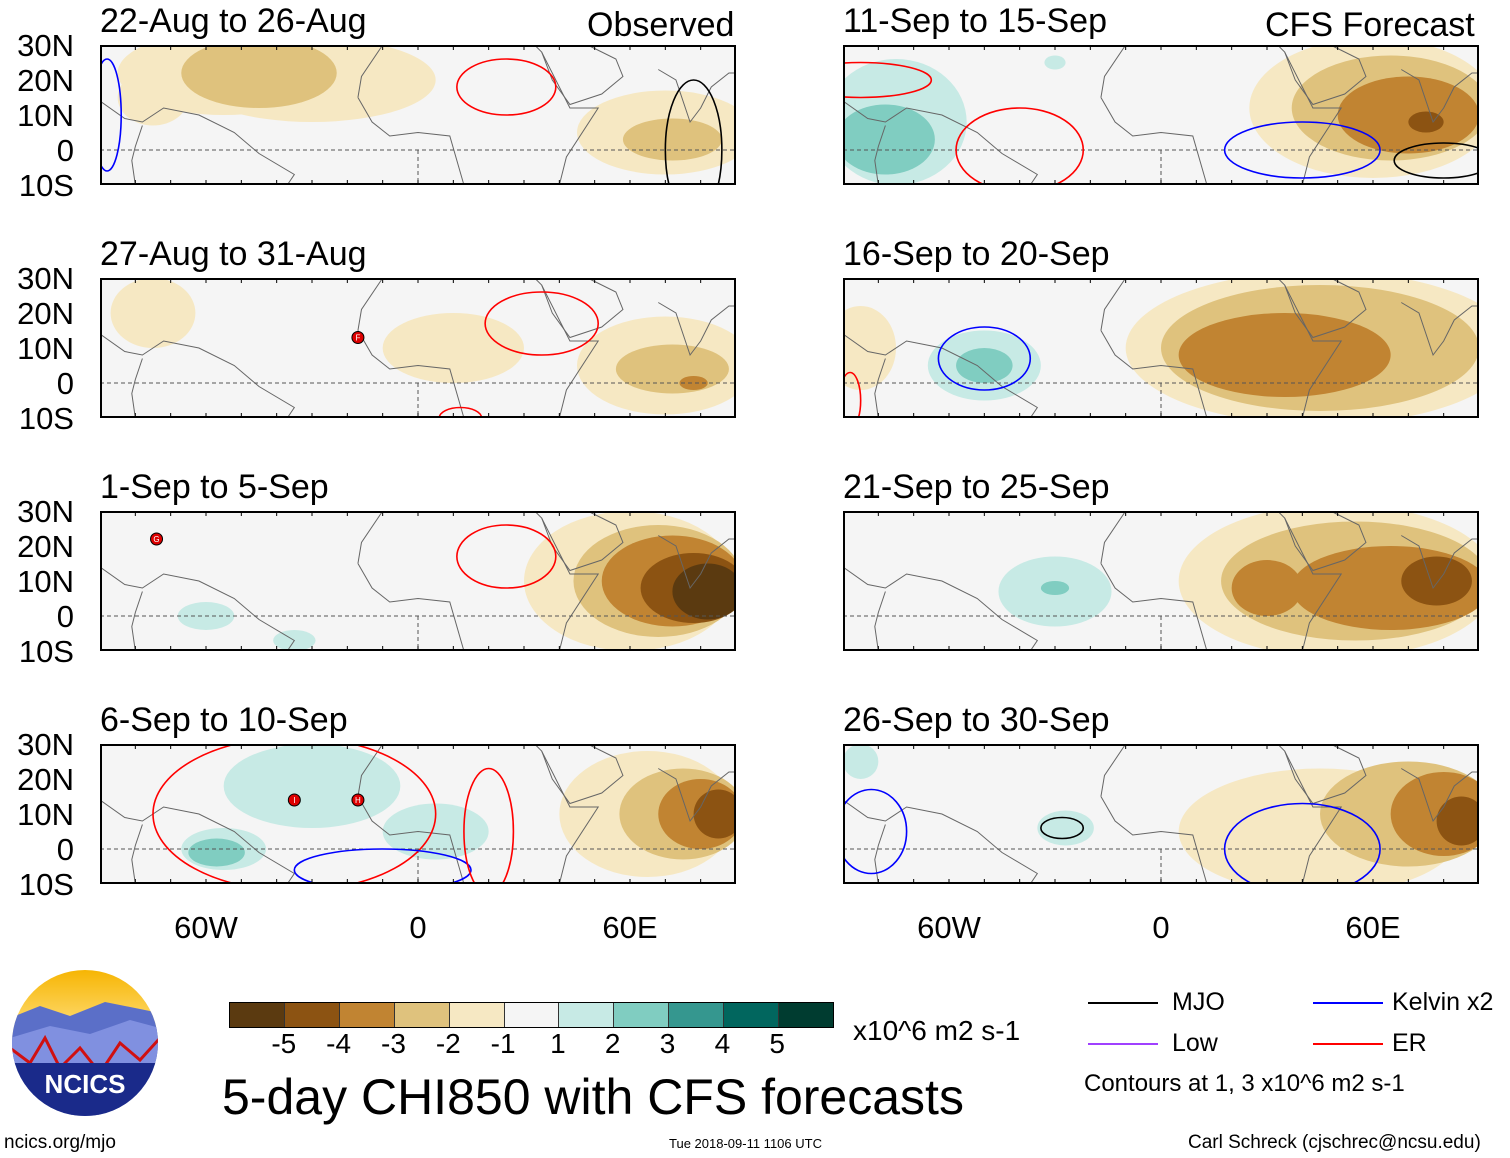 The height and width of the screenshot is (1158, 1510). What do you see at coordinates (284, 1043) in the screenshot?
I see `colorbar-label: -5` at bounding box center [284, 1043].